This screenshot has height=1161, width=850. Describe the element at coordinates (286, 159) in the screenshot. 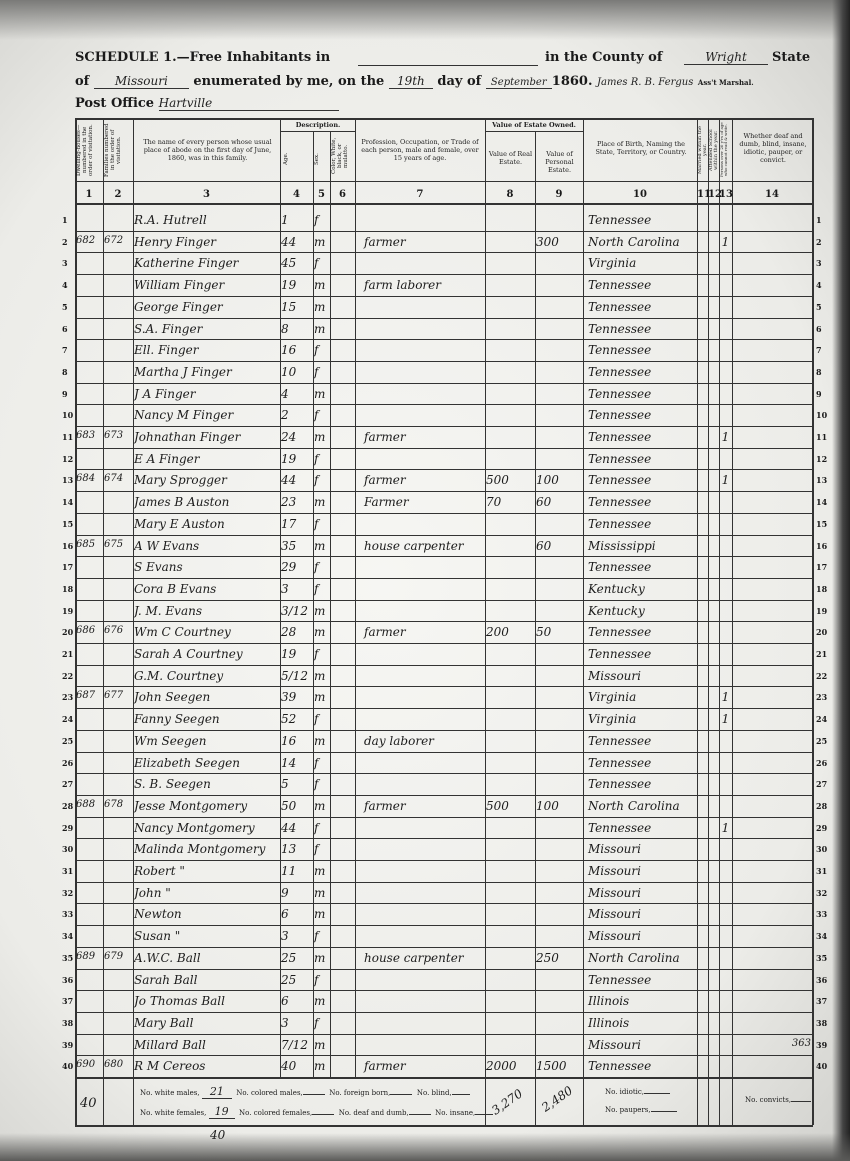

I see `col-header-age: Age.` at that location.